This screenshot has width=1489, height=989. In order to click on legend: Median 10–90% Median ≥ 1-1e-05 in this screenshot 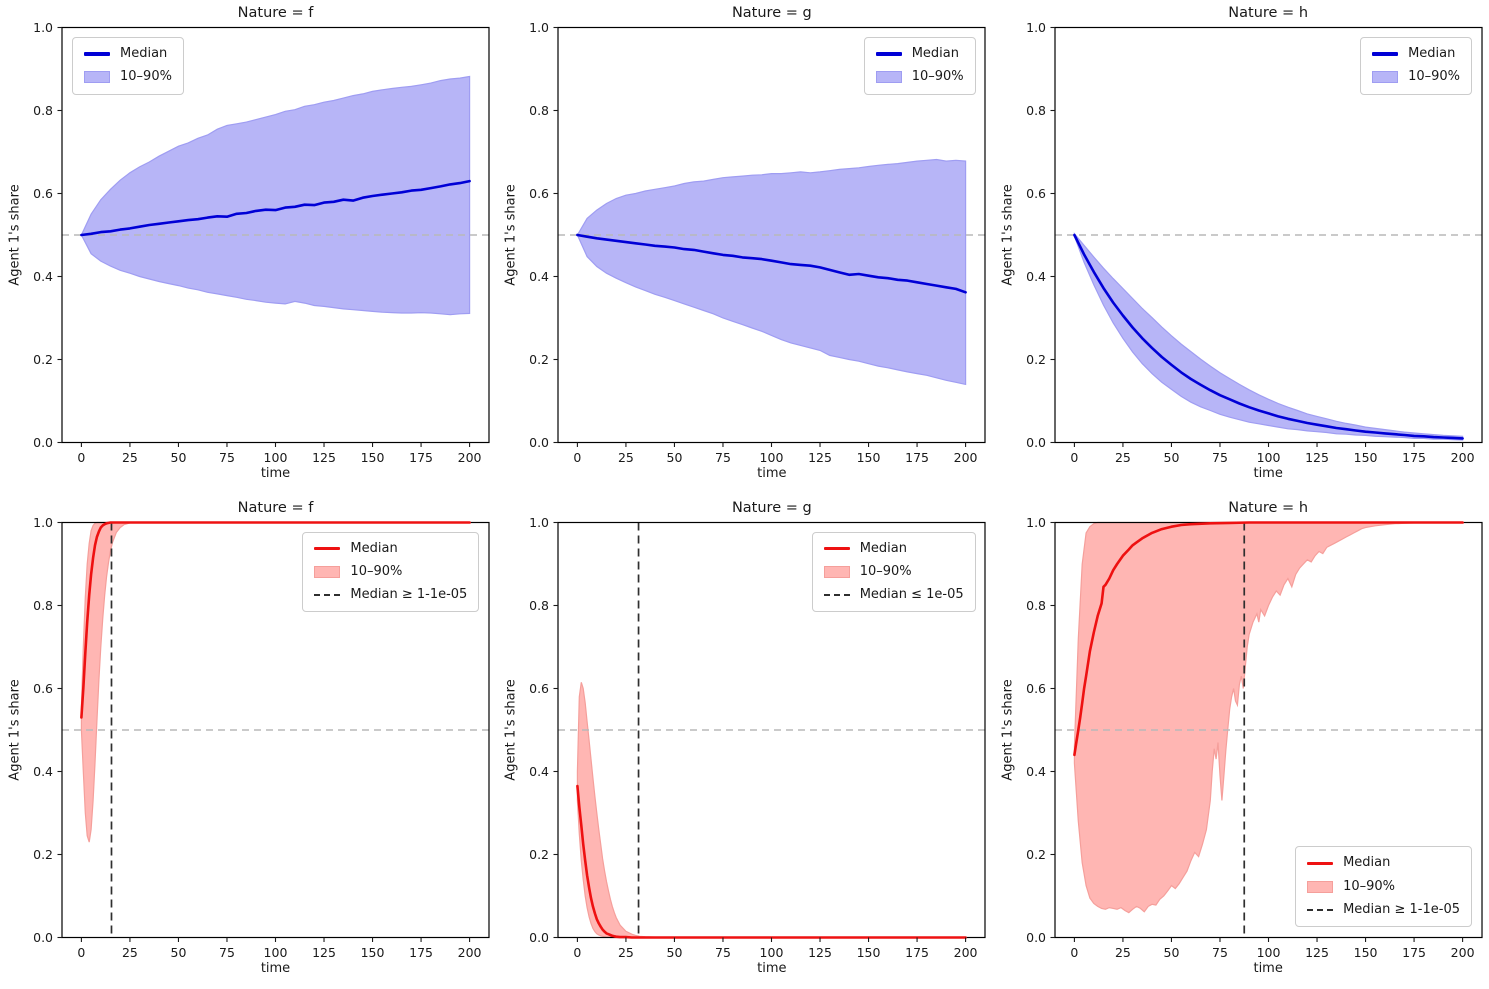, I will do `click(1383, 886)`.